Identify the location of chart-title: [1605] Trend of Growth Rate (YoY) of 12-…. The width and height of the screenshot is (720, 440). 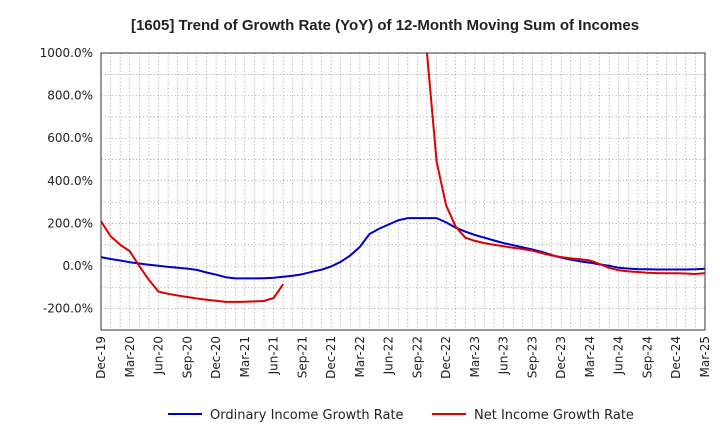
(385, 25).